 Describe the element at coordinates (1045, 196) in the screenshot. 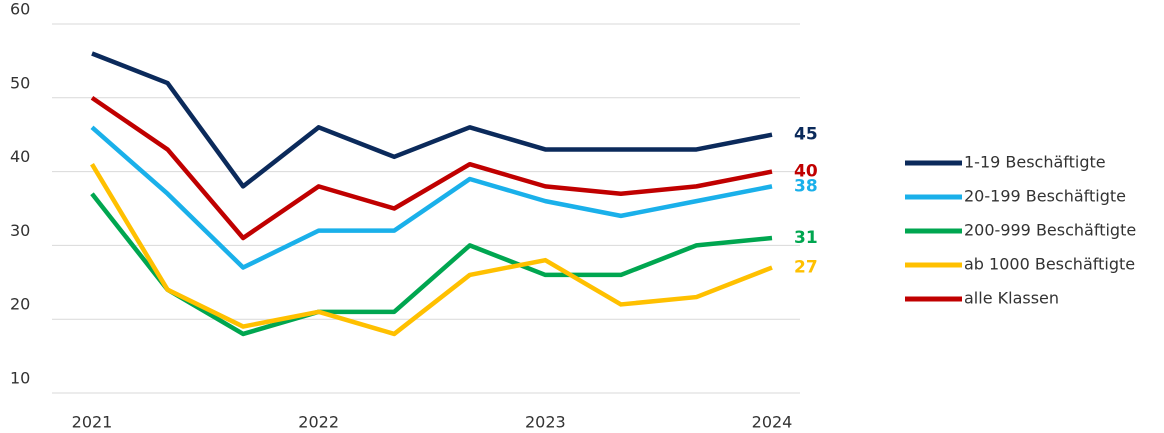

I see `legend-label: 20-199 Beschäftigte` at that location.